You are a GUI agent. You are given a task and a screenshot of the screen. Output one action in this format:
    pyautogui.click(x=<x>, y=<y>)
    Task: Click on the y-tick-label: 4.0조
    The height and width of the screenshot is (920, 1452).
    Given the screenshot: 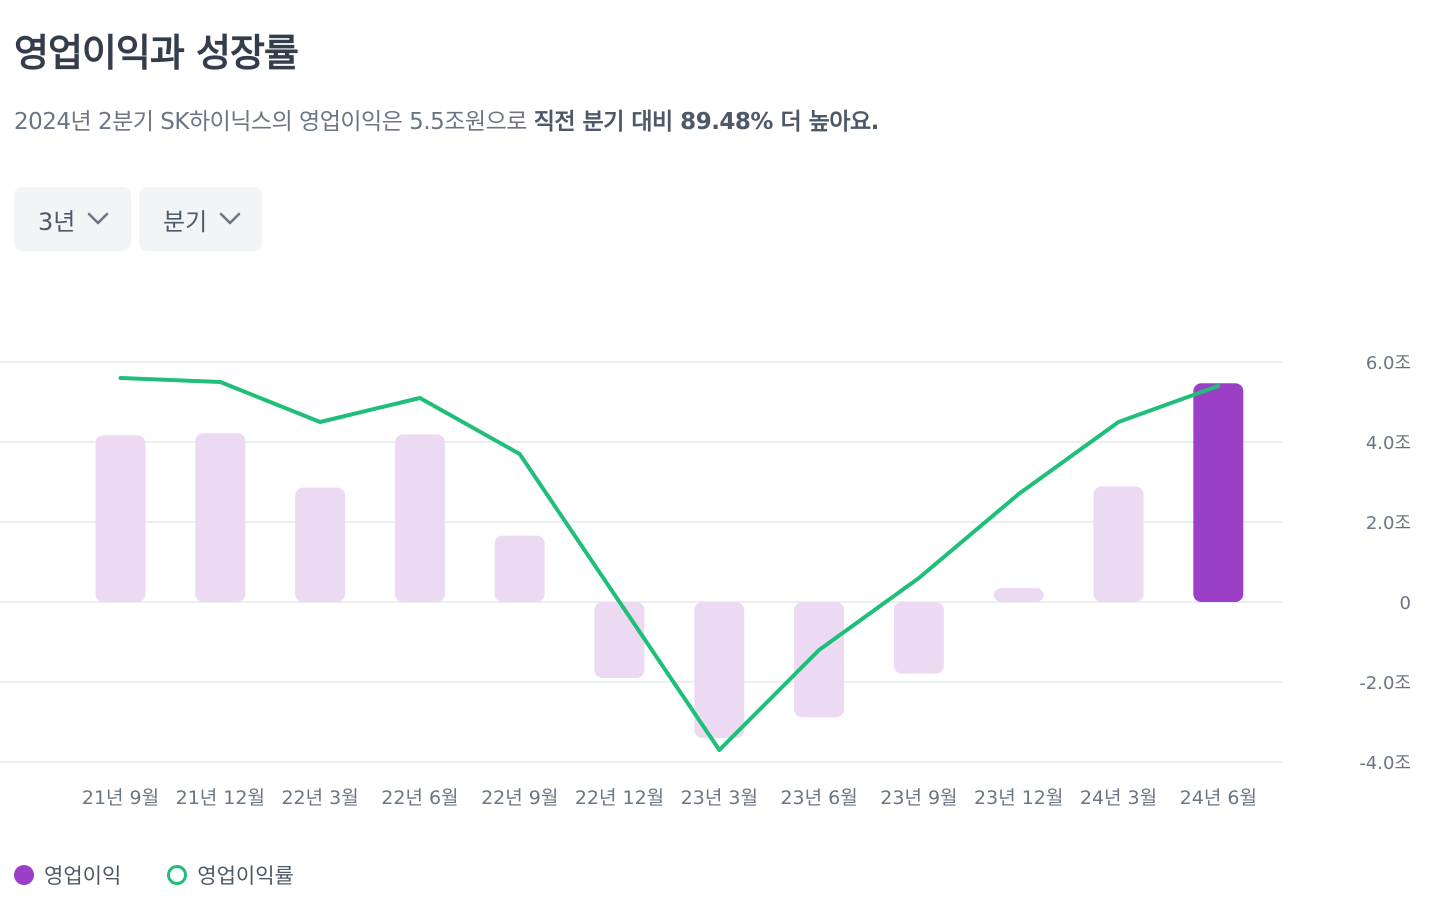 What is the action you would take?
    pyautogui.click(x=1388, y=443)
    